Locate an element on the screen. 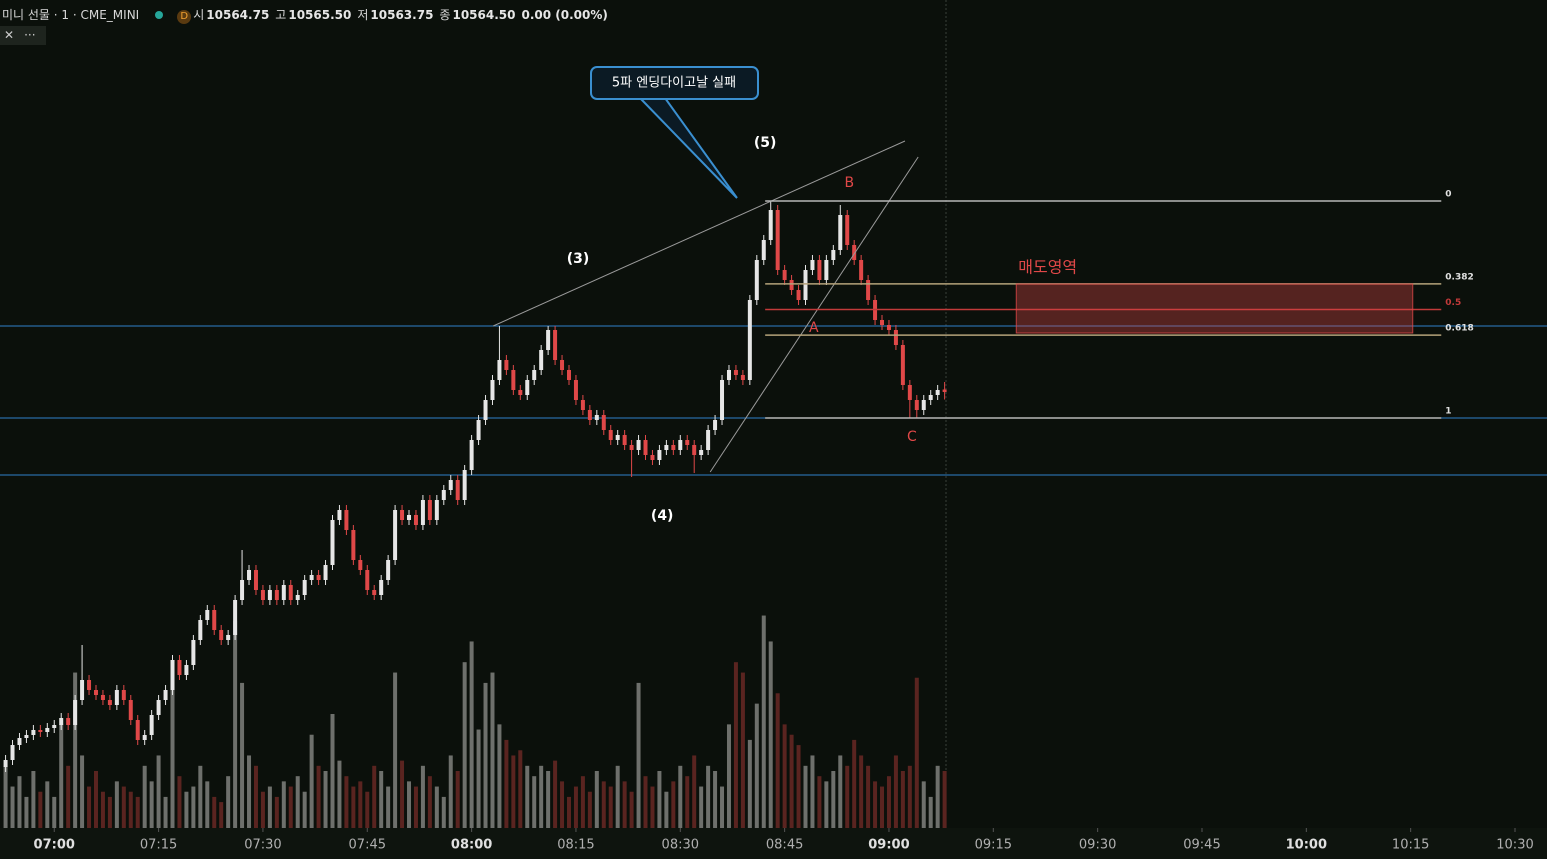 The width and height of the screenshot is (1547, 859). status-dot is located at coordinates (159, 15).